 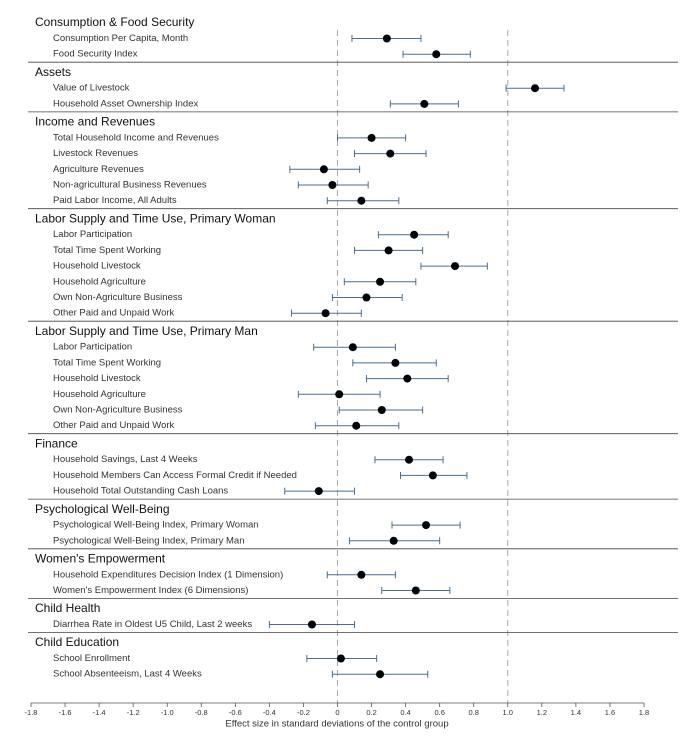 I want to click on row-label: Agriculture Revenues, so click(x=98, y=169).